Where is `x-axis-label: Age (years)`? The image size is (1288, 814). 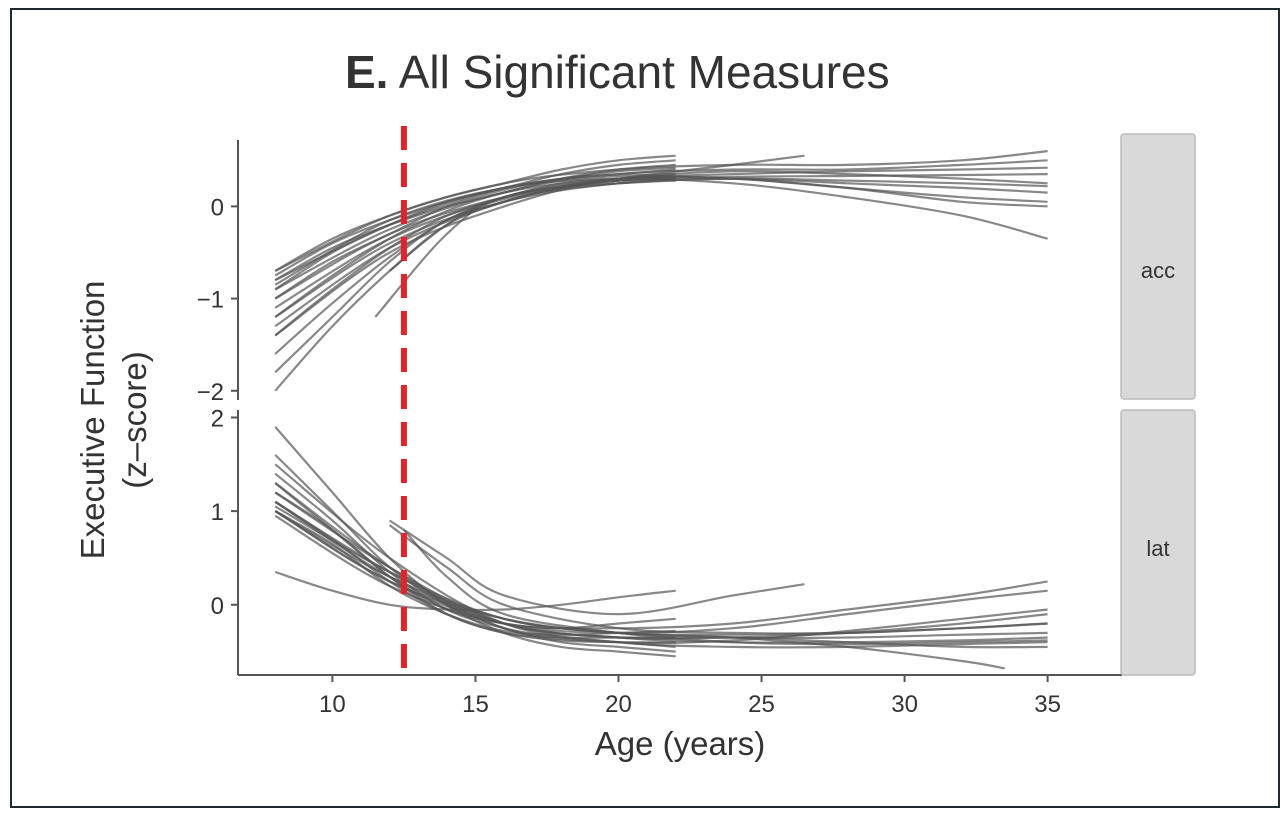 x-axis-label: Age (years) is located at coordinates (680, 743).